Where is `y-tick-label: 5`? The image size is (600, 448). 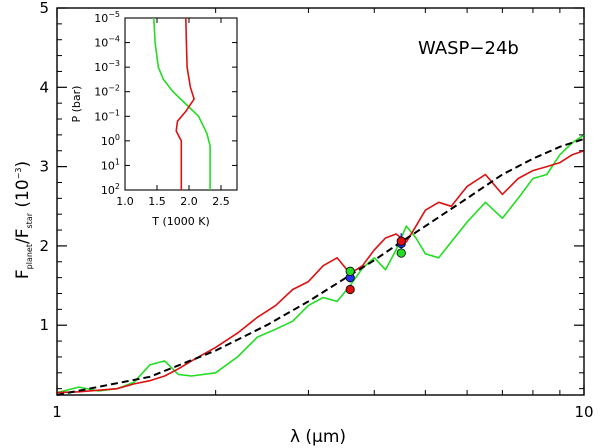
y-tick-label: 5 is located at coordinates (44, 8).